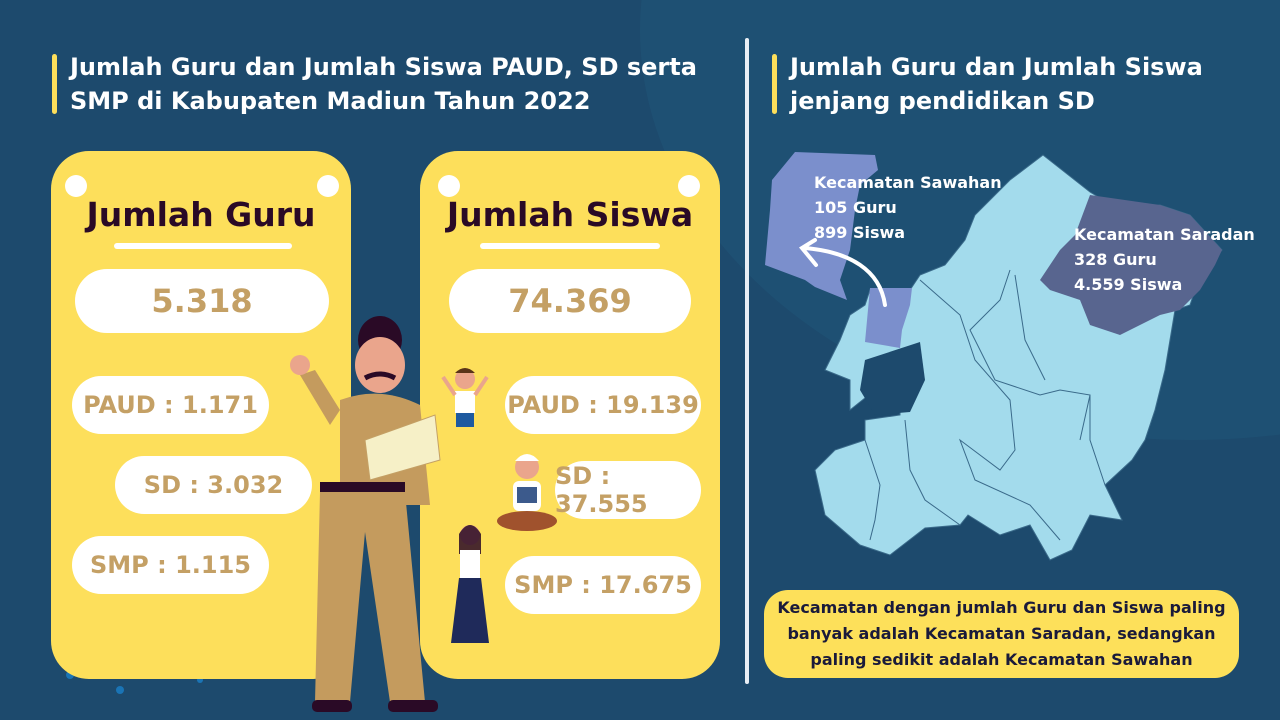 This screenshot has height=720, width=1280. Describe the element at coordinates (470, 584) in the screenshot. I see `student-girl-icon` at that location.